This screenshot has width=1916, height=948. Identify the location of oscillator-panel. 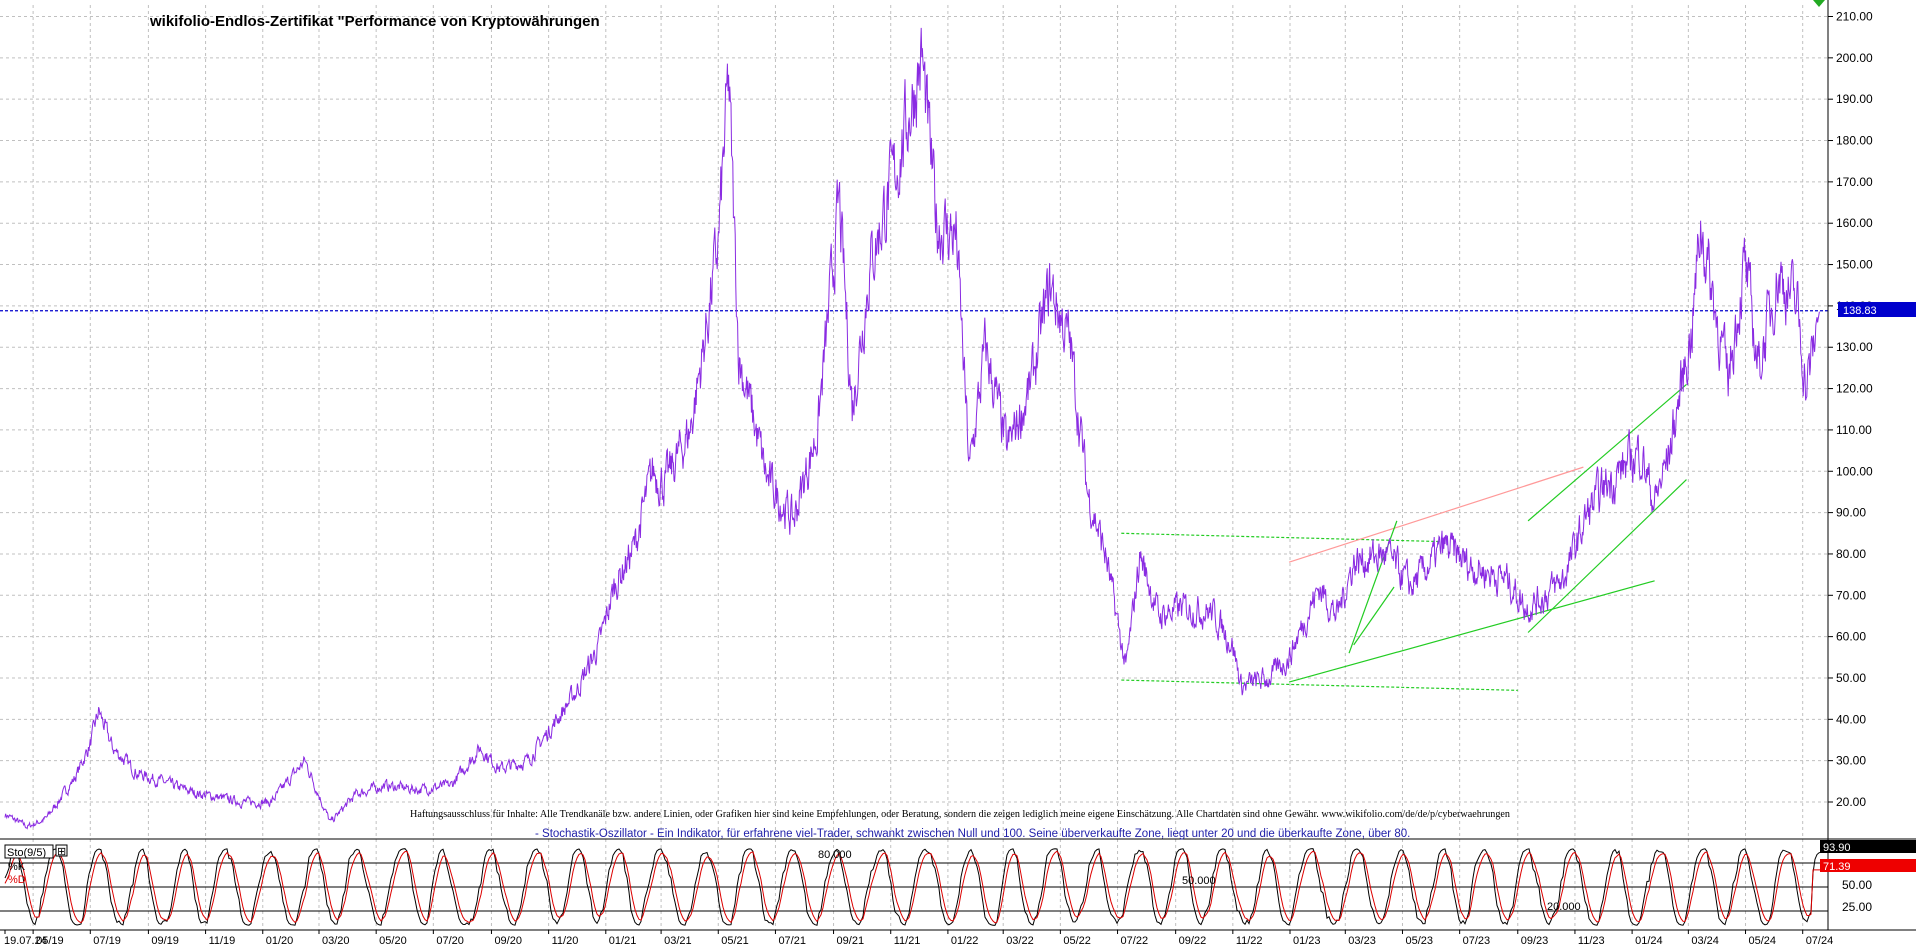
(914, 887).